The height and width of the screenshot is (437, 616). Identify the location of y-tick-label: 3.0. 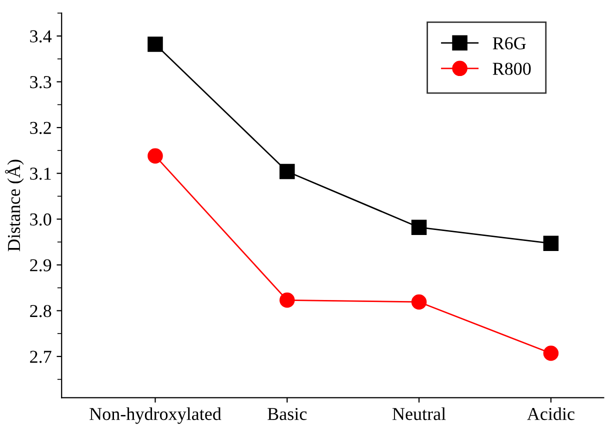
(41, 219).